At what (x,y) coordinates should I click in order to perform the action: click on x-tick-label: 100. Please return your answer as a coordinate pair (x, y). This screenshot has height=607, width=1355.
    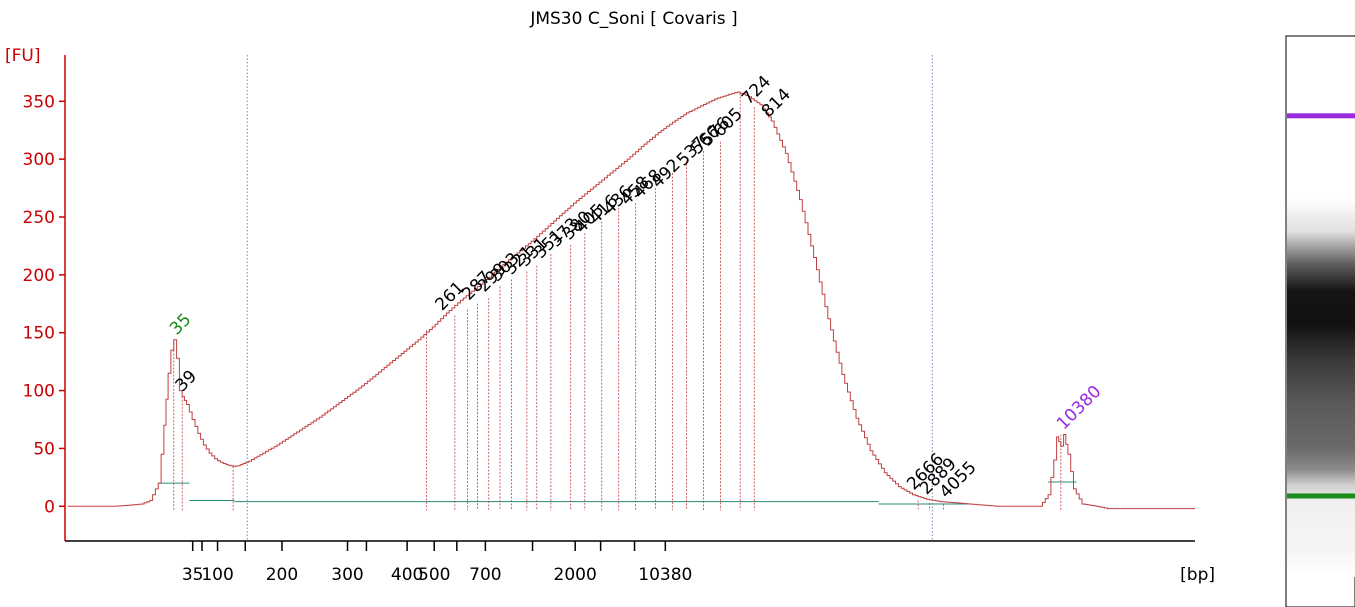
    Looking at the image, I should click on (217, 575).